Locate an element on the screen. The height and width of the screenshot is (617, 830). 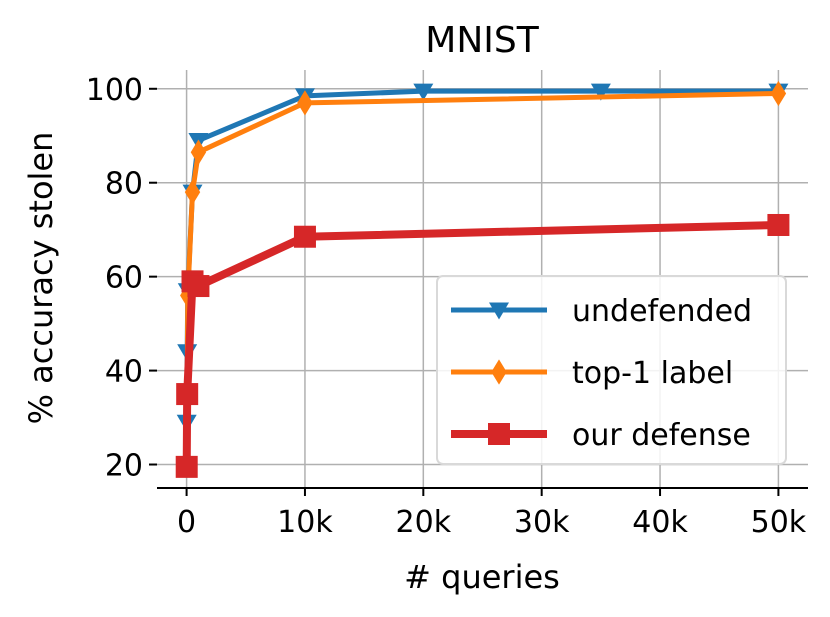
y-tick-label: 60 is located at coordinates (124, 278).